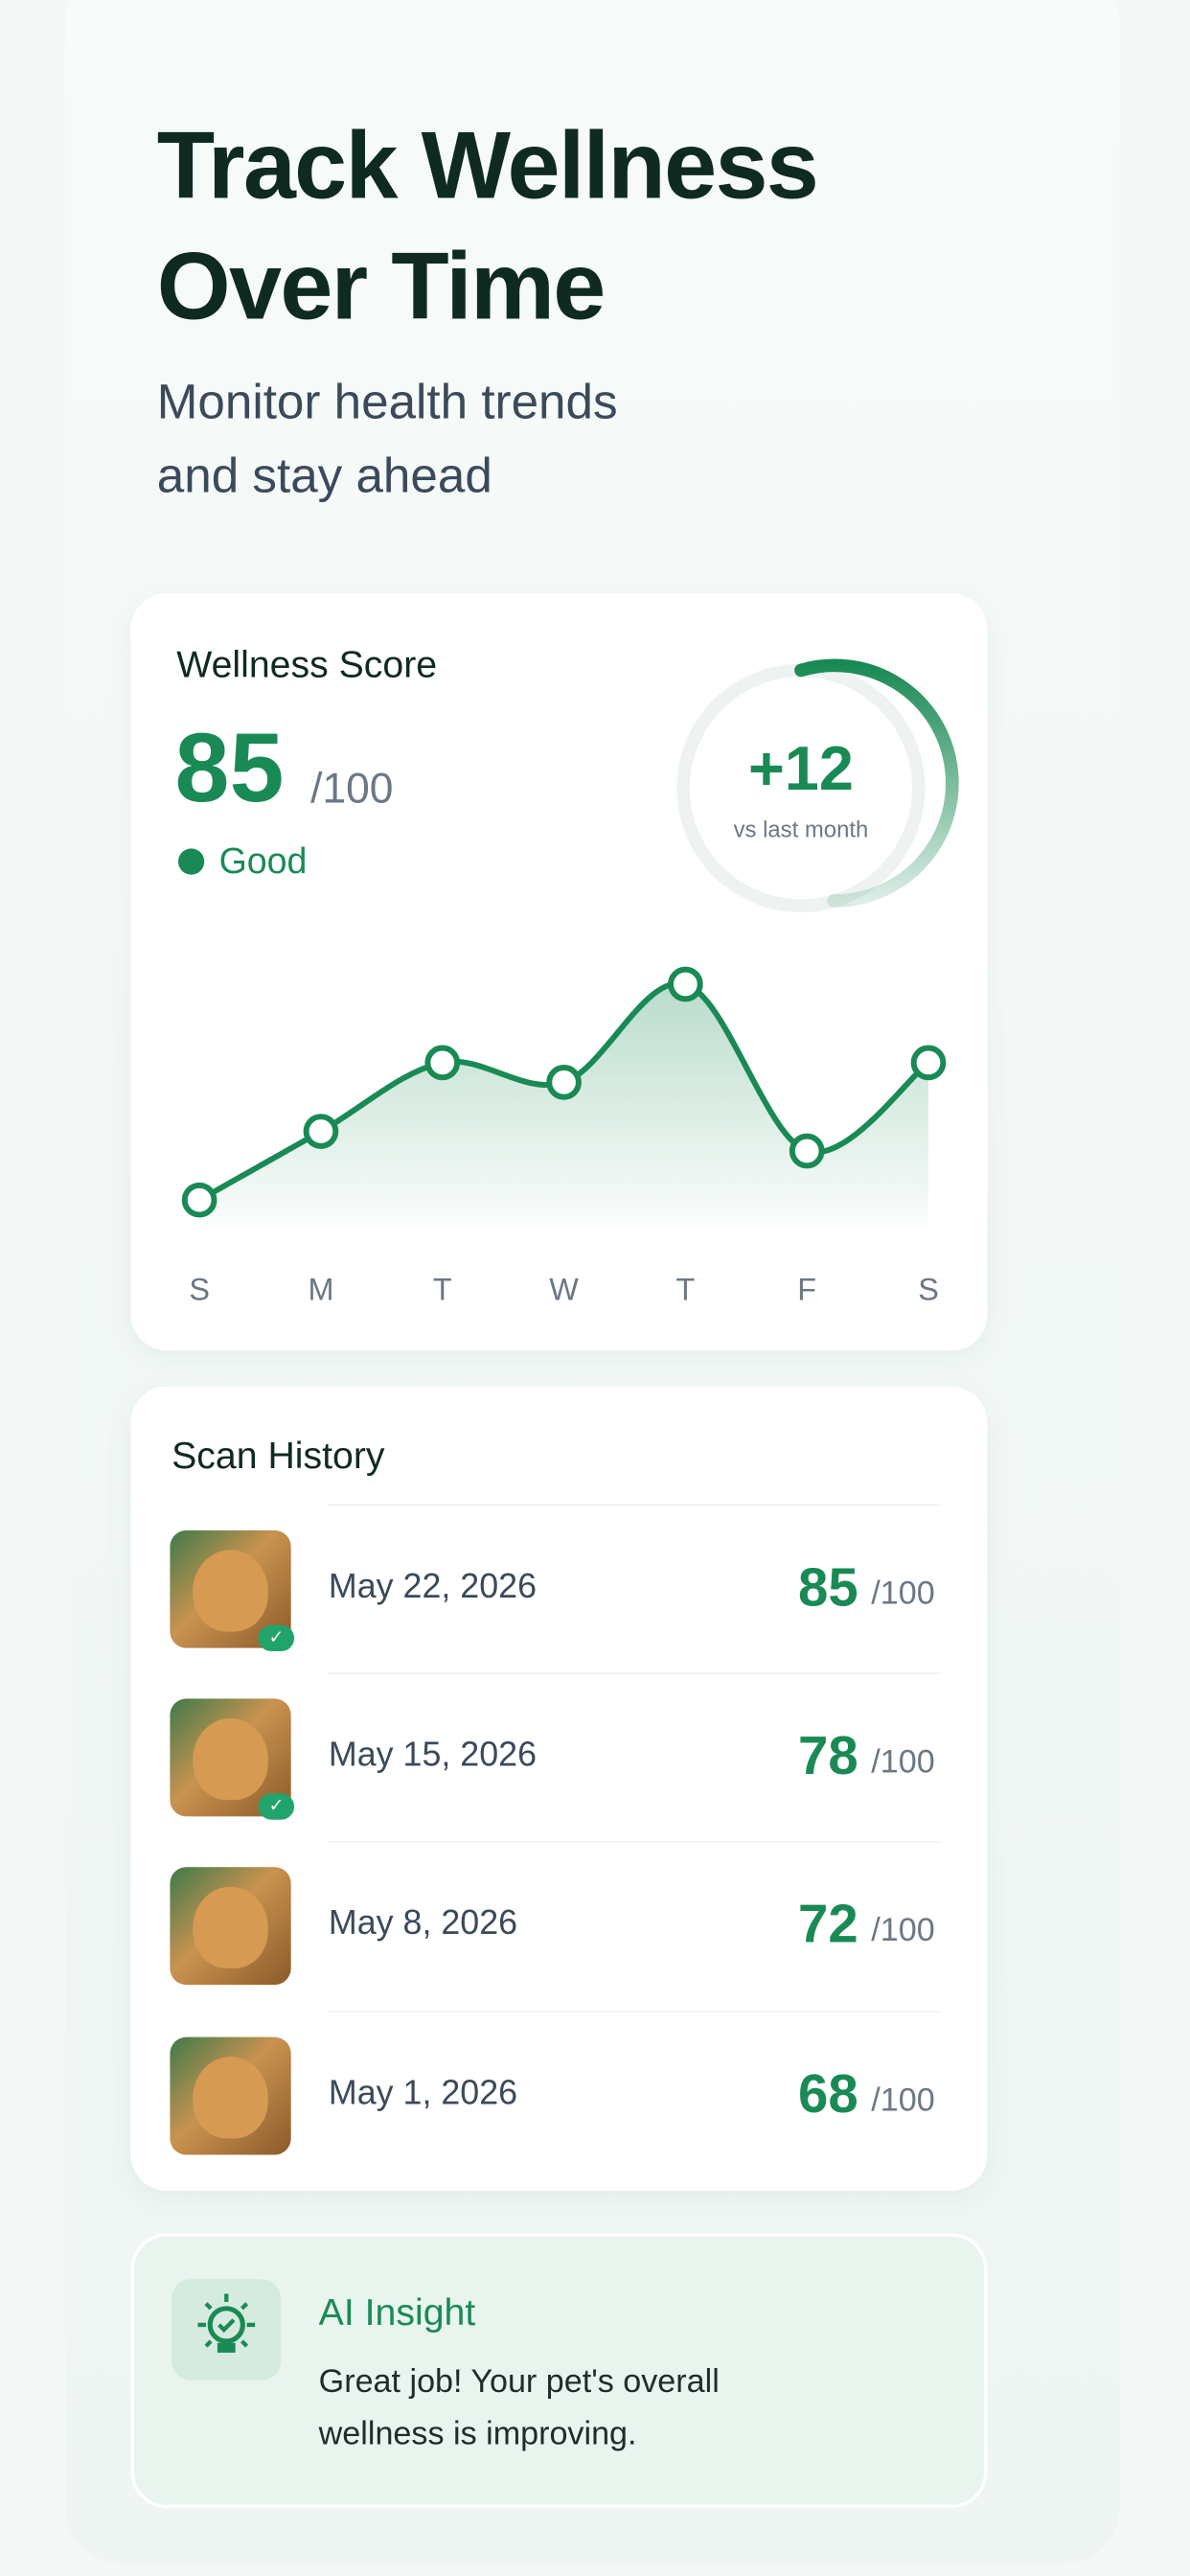 Image resolution: width=1190 pixels, height=2576 pixels. I want to click on status-dot, so click(191, 861).